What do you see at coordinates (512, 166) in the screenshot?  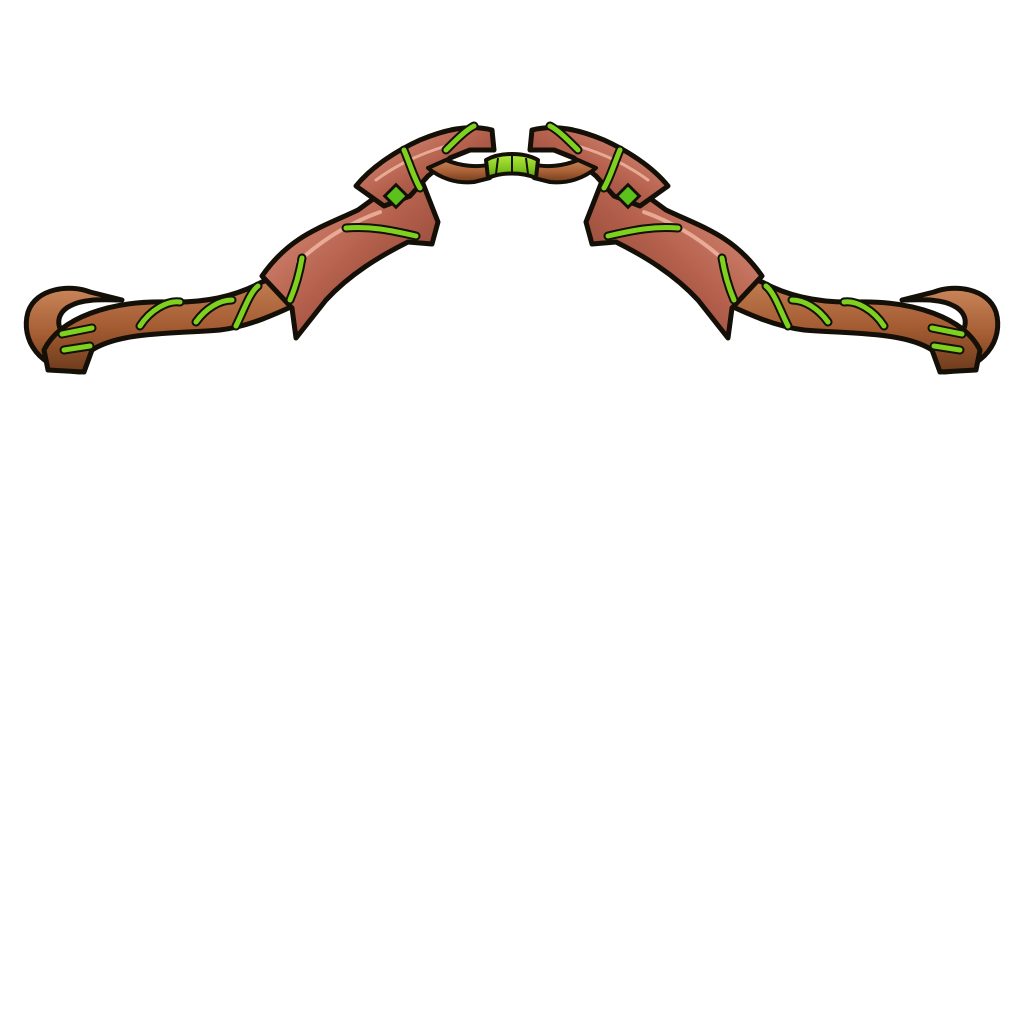 I see `grip` at bounding box center [512, 166].